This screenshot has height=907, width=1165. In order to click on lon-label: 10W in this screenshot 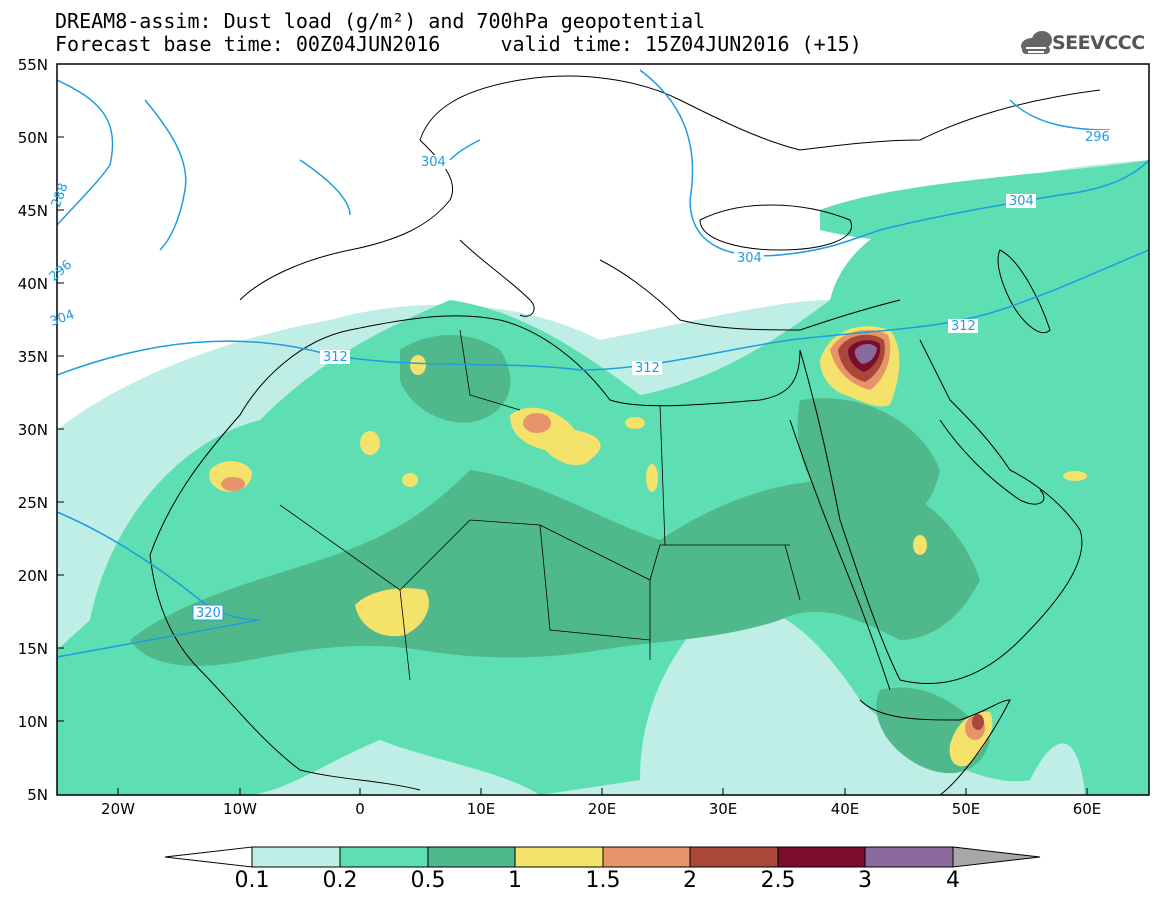, I will do `click(240, 809)`.